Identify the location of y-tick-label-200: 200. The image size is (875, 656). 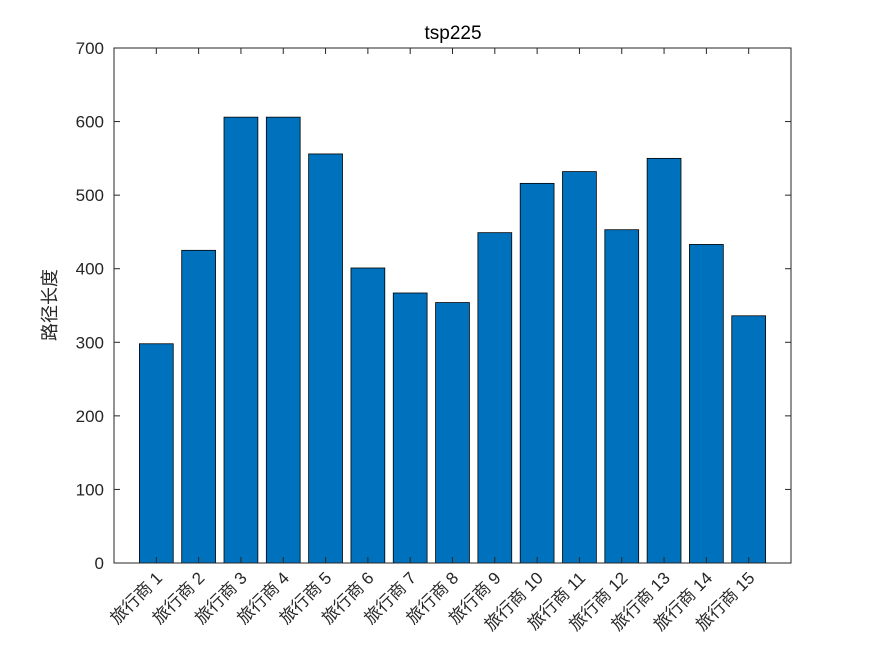
(90, 416).